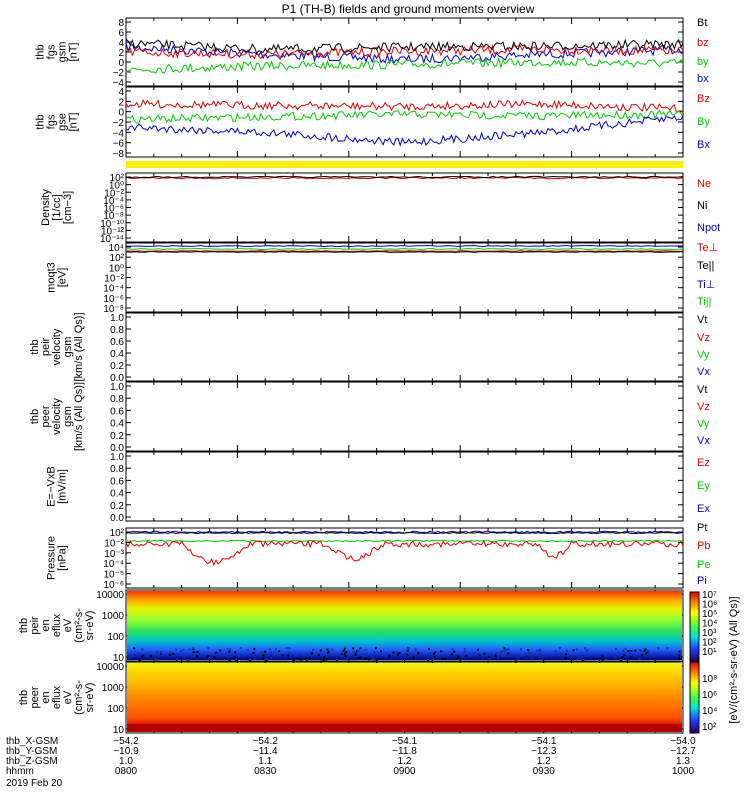 The width and height of the screenshot is (750, 800). What do you see at coordinates (265, 761) in the screenshot?
I see `xaxis-row-value: 1.1` at bounding box center [265, 761].